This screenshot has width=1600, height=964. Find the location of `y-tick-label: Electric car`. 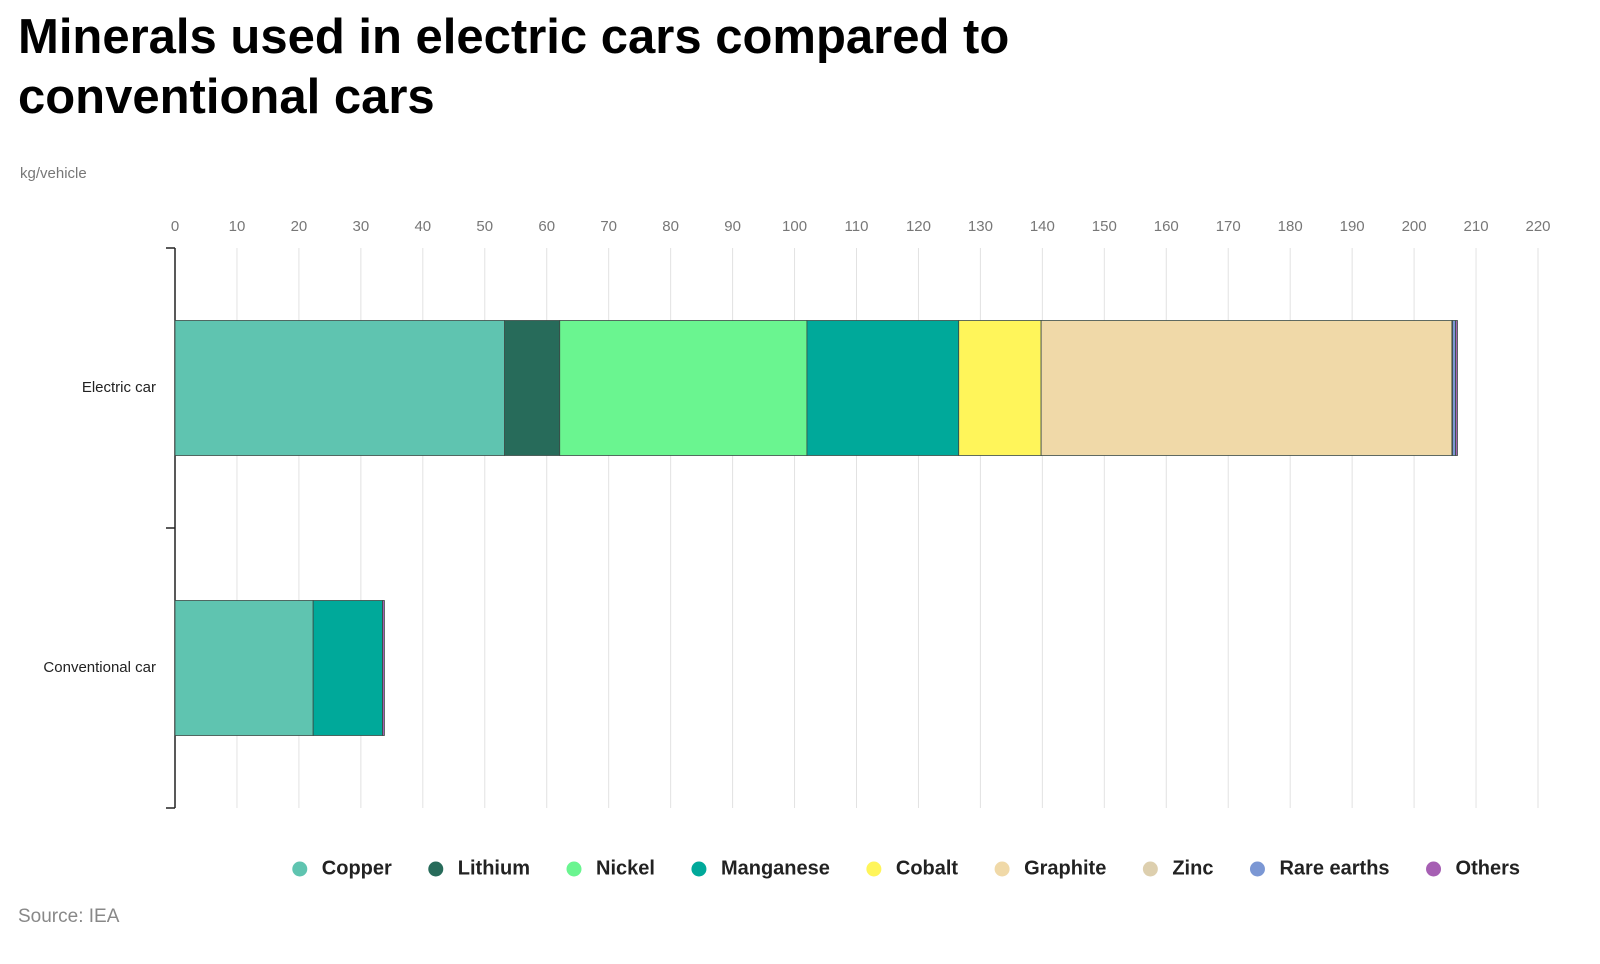

y-tick-label: Electric car is located at coordinates (119, 387).